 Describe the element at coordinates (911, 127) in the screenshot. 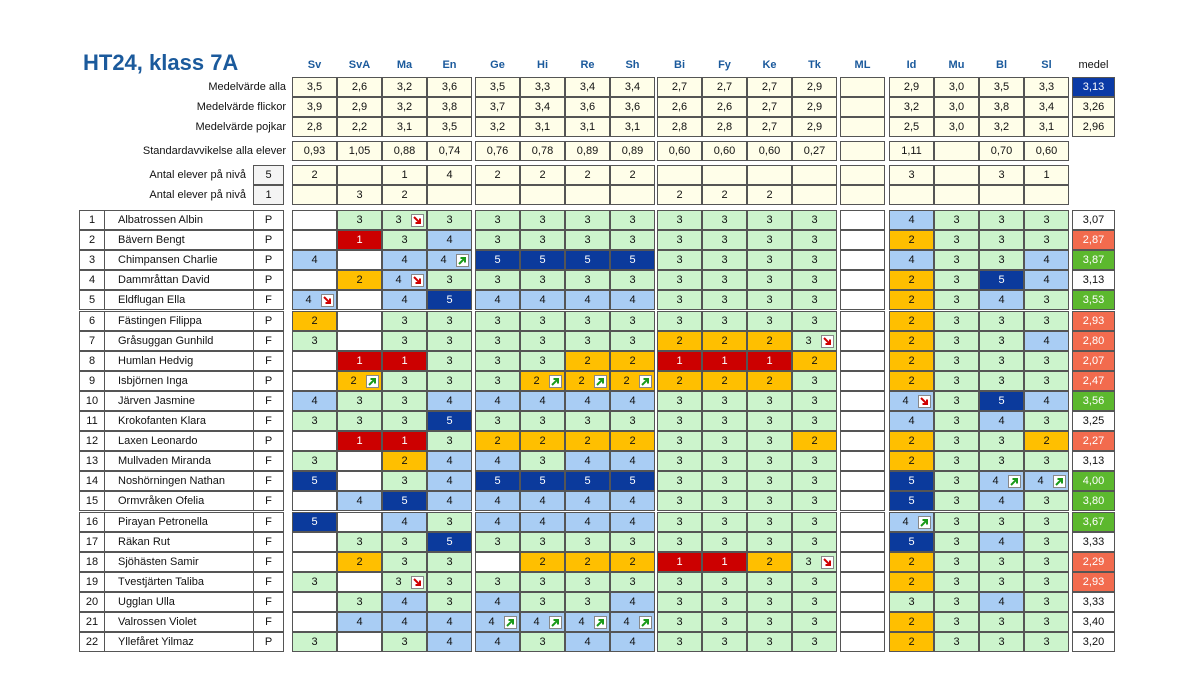

I see `summary-value: 2,5` at that location.